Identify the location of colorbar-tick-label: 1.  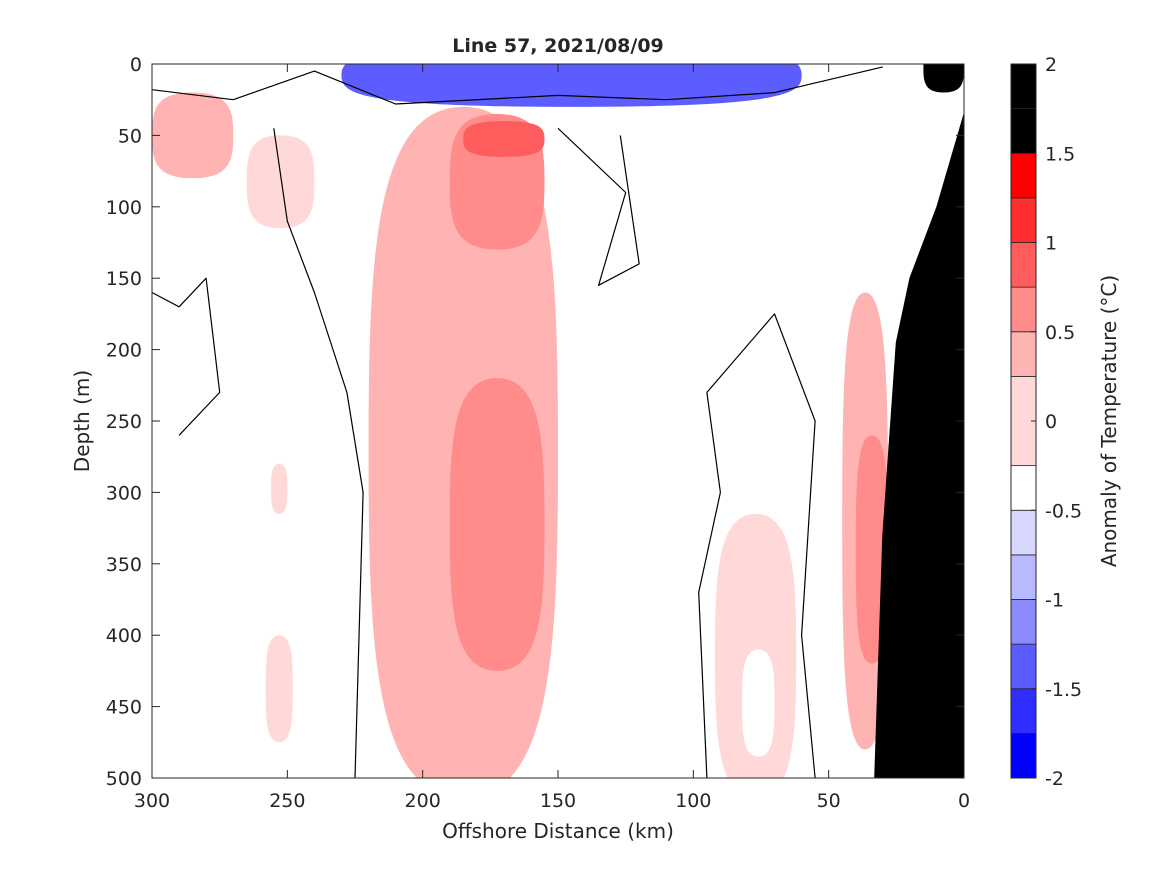
(1051, 244).